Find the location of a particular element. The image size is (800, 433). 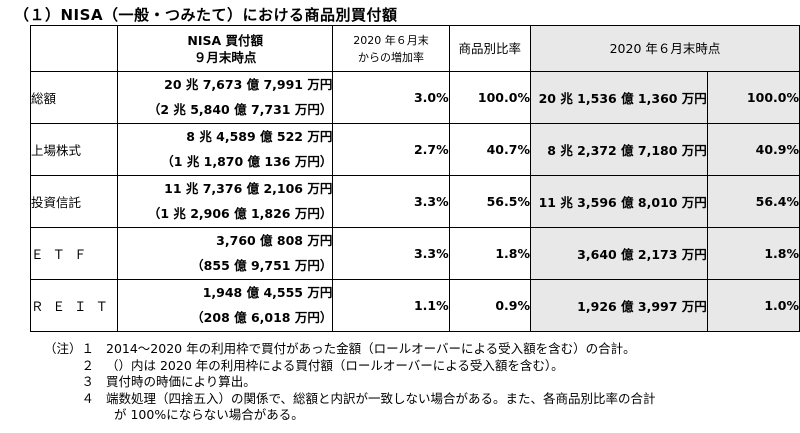

table-row-sub: （208 億 6,018 万円） is located at coordinates (415, 318).